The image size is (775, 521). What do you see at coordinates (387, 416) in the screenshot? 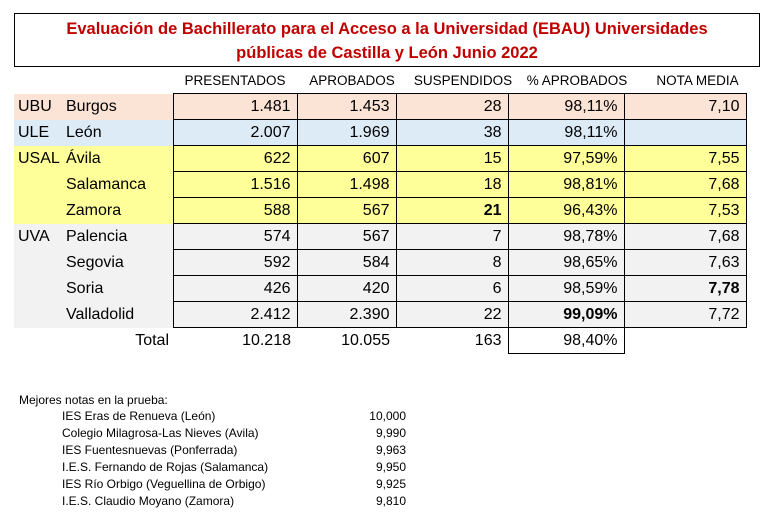
I see `school-score: 10,000` at bounding box center [387, 416].